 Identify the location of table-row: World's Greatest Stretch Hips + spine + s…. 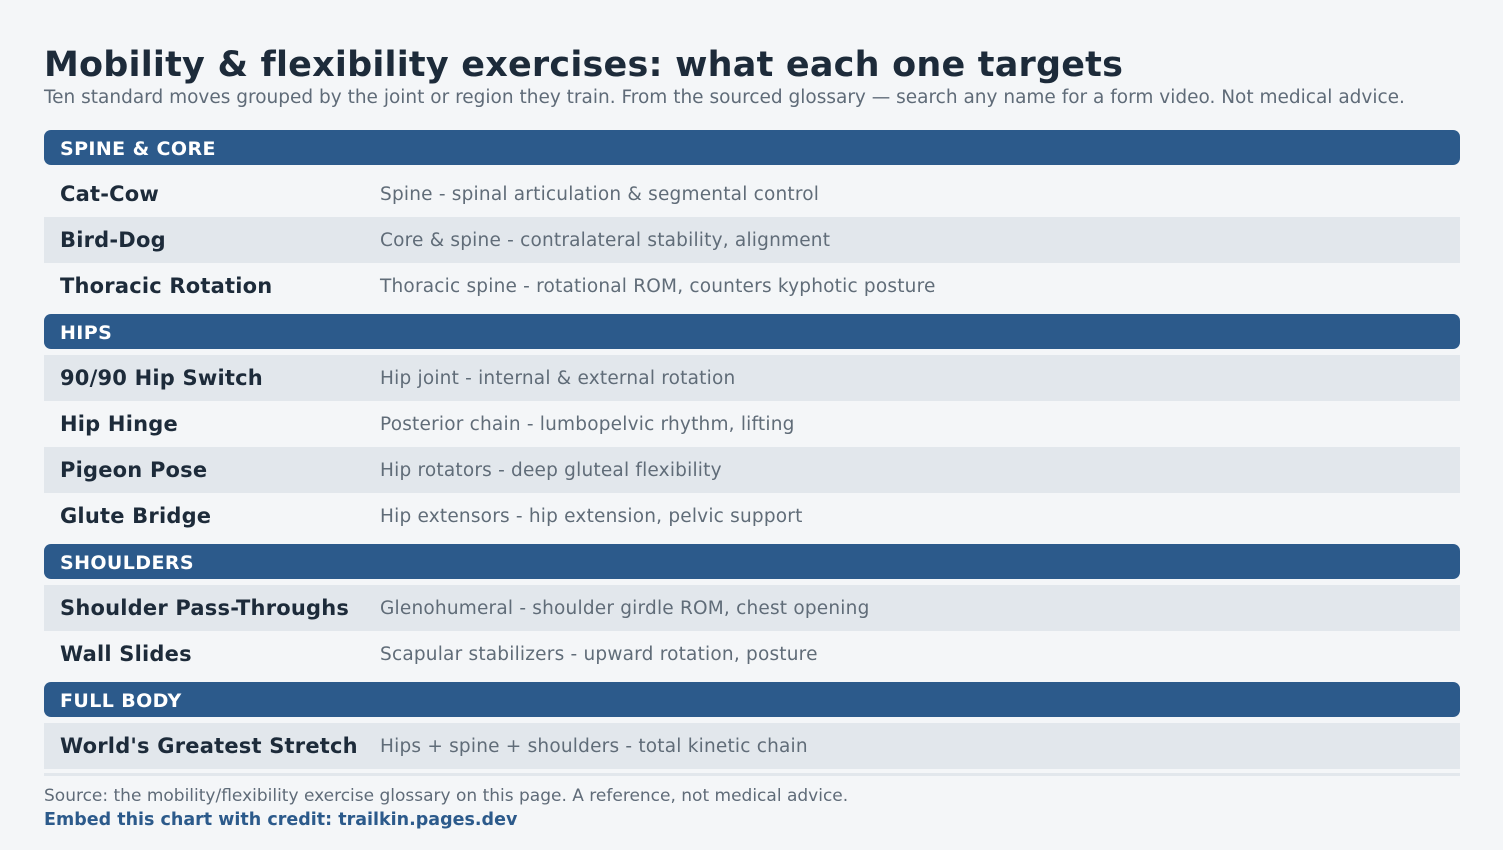
(752, 746).